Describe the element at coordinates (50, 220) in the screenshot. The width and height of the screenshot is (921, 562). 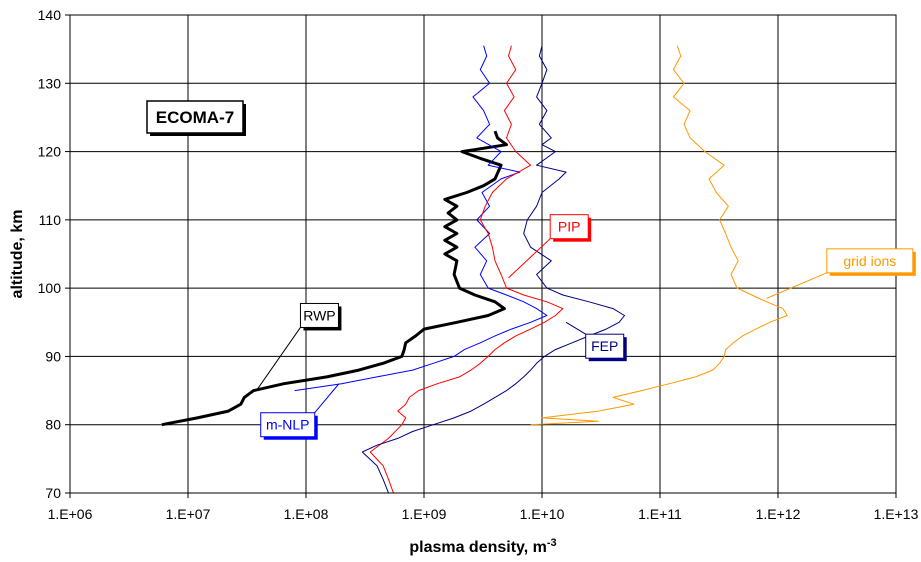
I see `y-tick-label: 110` at that location.